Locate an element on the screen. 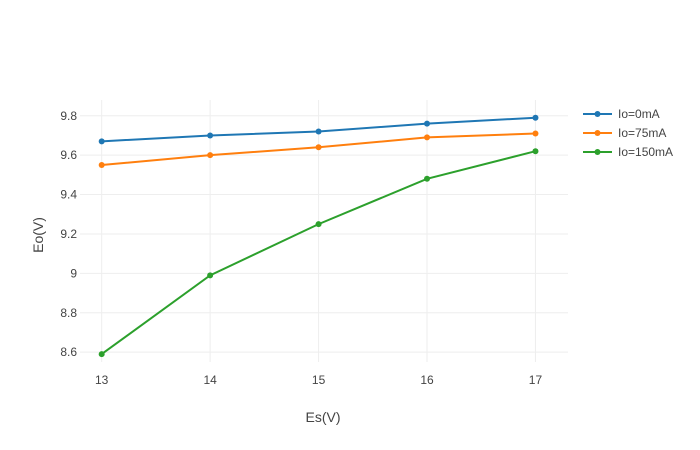  legend-item: Io=150mA is located at coordinates (628, 152).